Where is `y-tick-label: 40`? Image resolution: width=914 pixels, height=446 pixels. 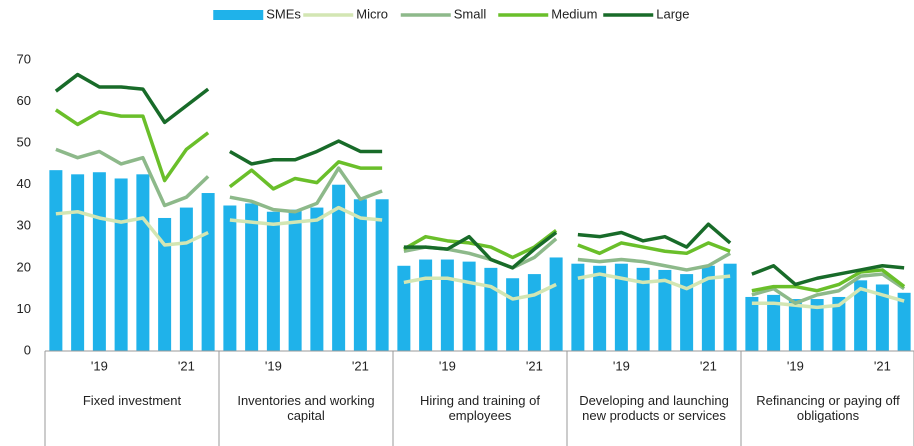 y-tick-label: 40 is located at coordinates (24, 183).